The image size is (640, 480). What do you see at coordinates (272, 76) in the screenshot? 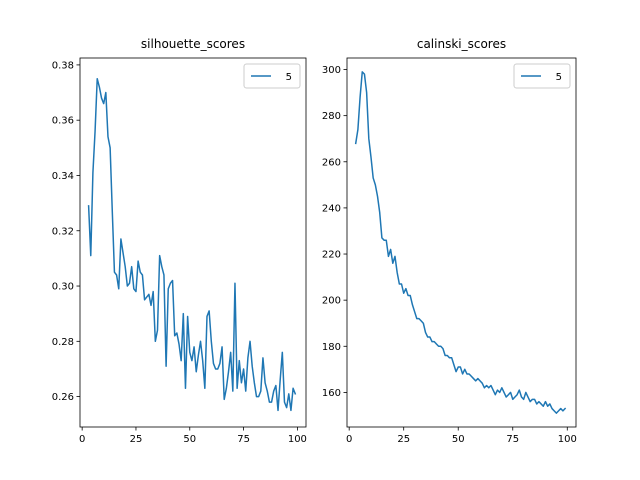
I see `silhouette-legend` at bounding box center [272, 76].